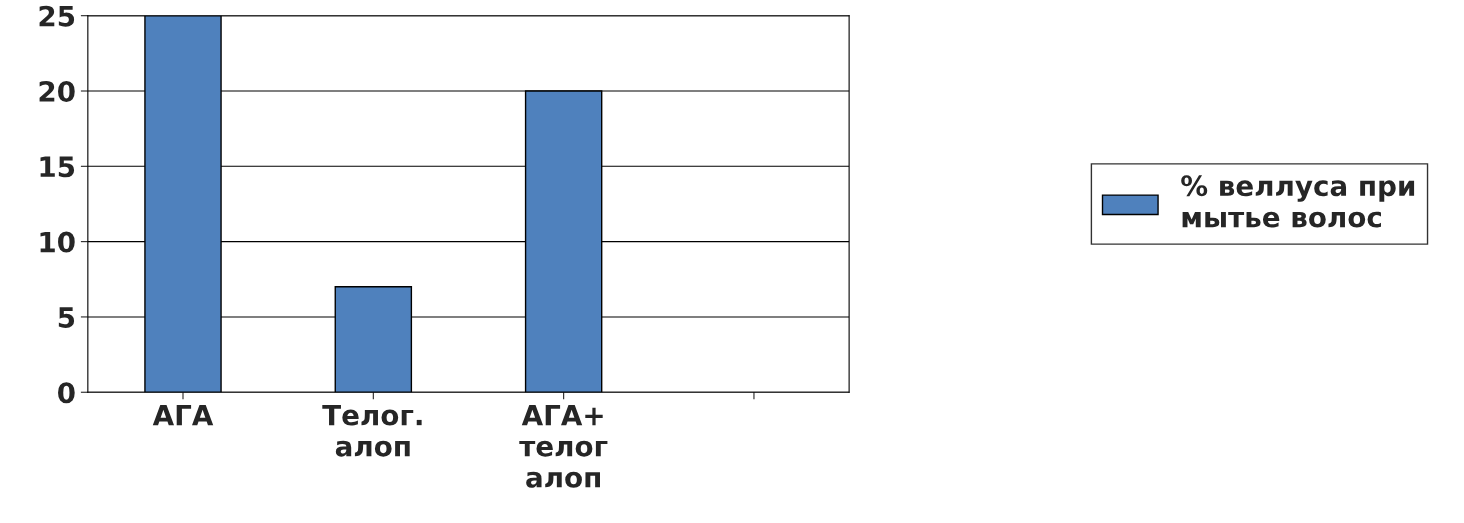 The image size is (1464, 523). What do you see at coordinates (66, 317) in the screenshot?
I see `y-tick-label: 5` at bounding box center [66, 317].